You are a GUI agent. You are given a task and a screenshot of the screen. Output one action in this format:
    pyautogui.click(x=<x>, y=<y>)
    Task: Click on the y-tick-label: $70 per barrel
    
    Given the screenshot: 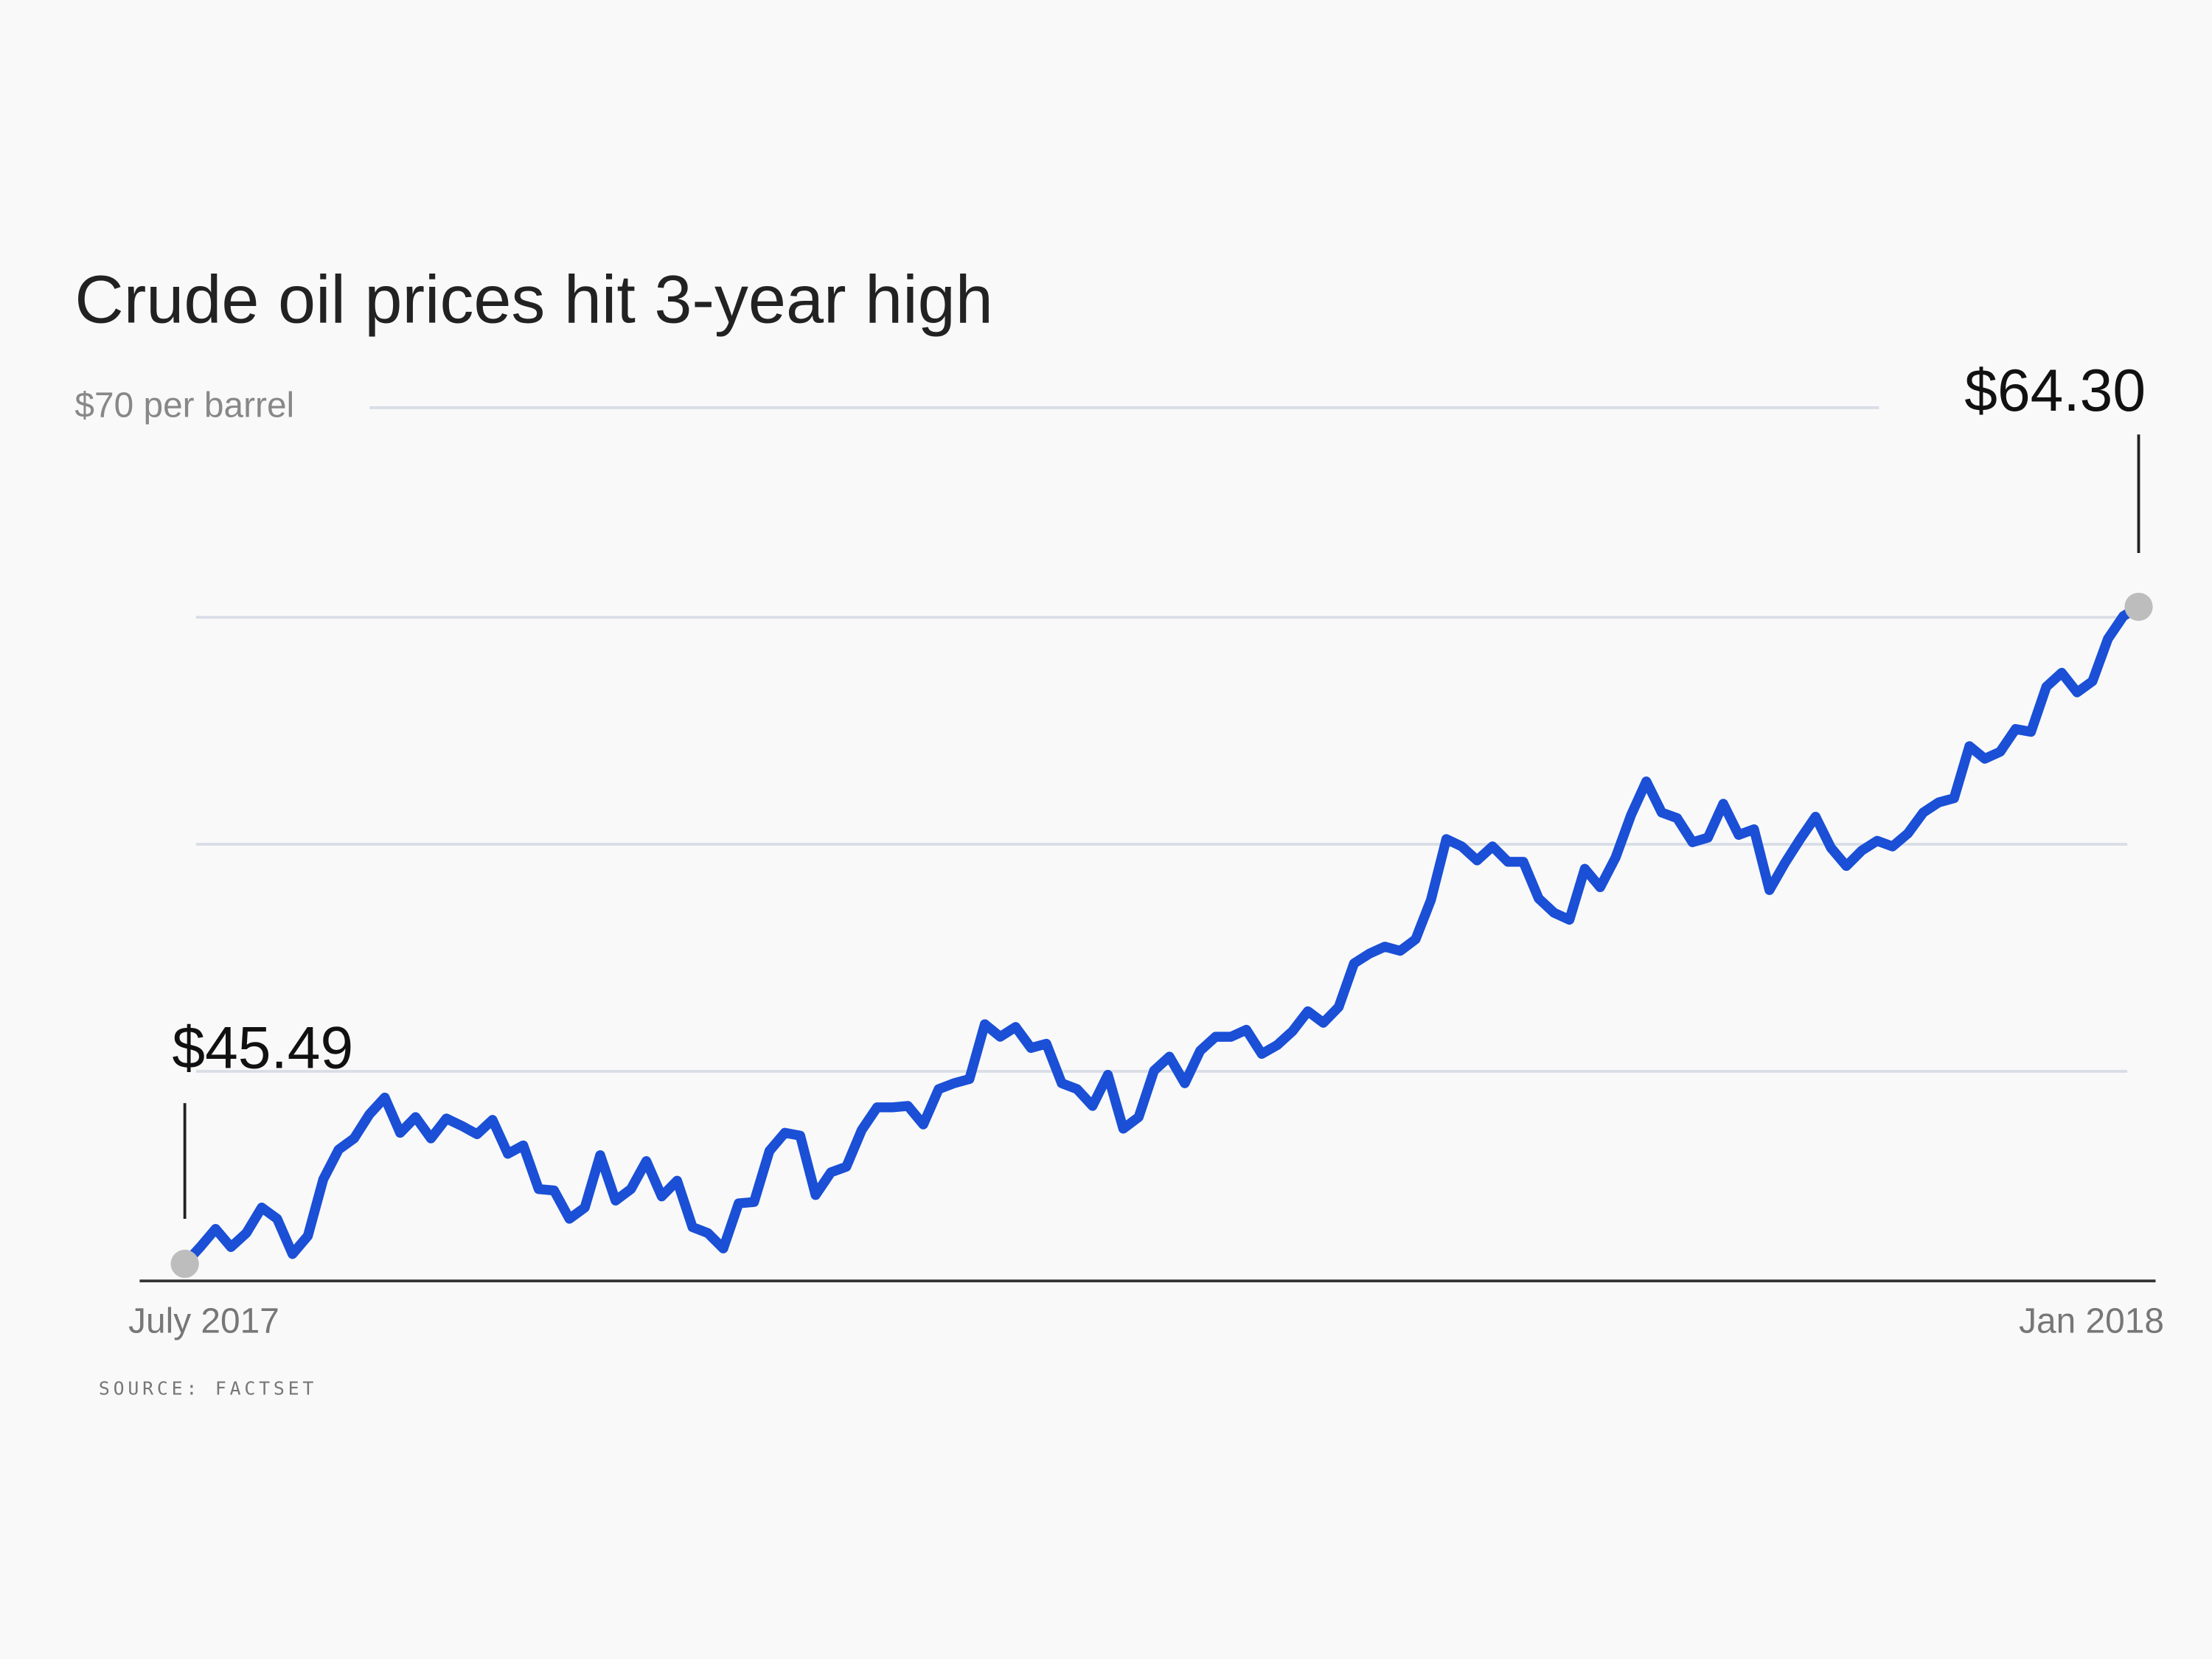 What is the action you would take?
    pyautogui.click(x=184, y=405)
    